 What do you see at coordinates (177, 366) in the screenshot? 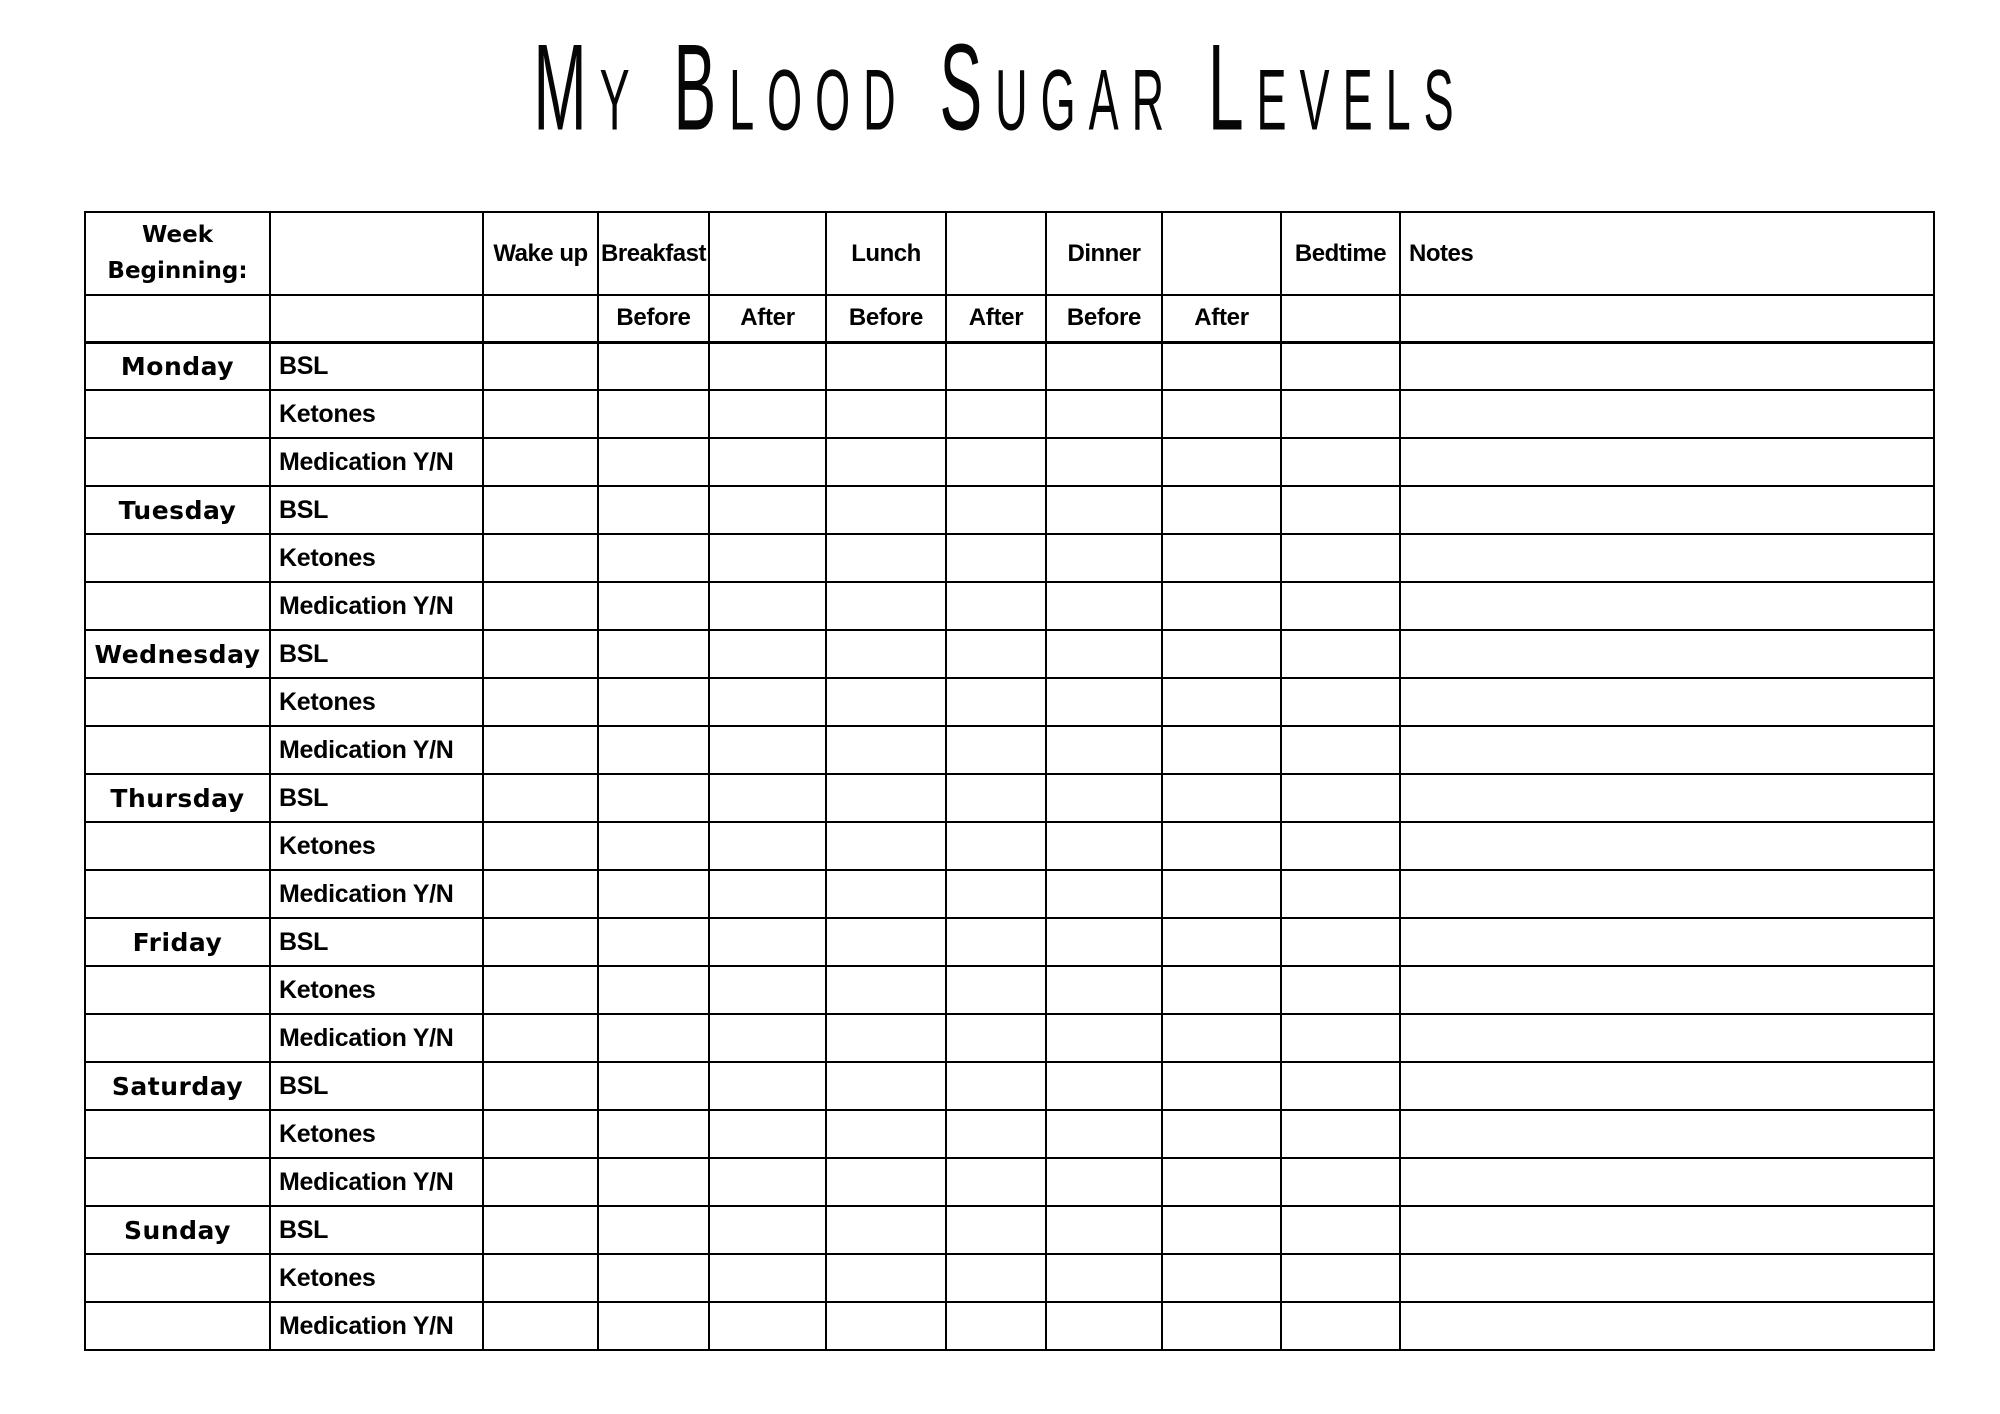
I see `day-cell: Monday` at bounding box center [177, 366].